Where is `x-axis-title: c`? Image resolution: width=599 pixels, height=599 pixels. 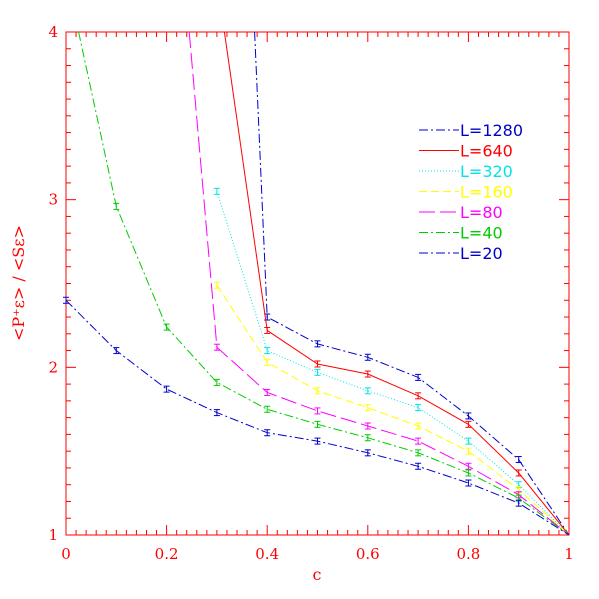
x-axis-title: c is located at coordinates (317, 574).